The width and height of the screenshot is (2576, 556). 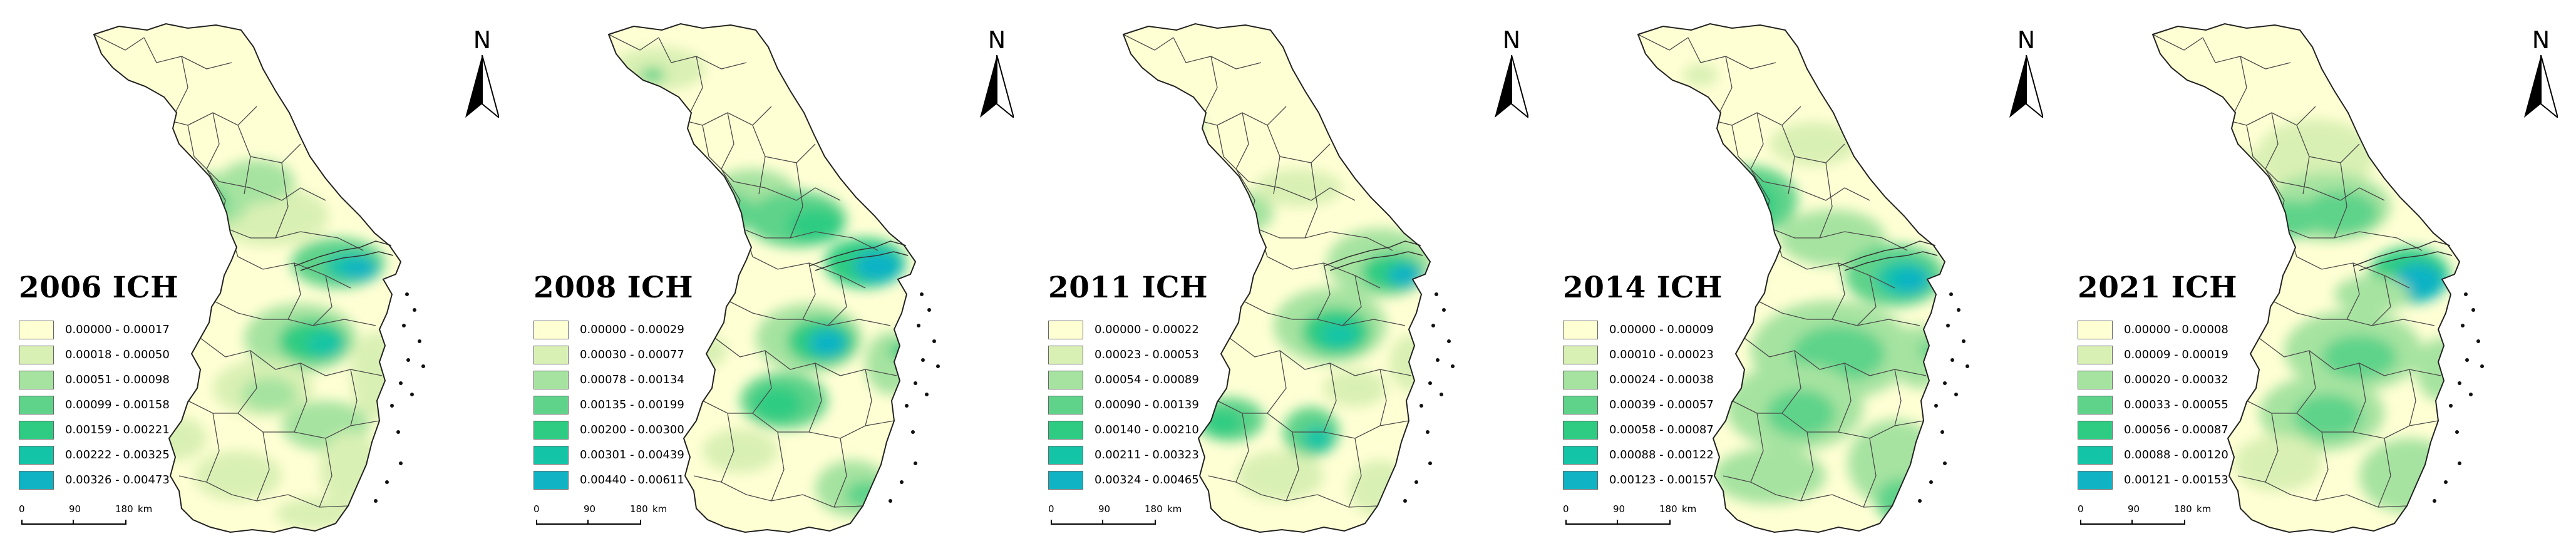 I want to click on map-svg, so click(x=259, y=278).